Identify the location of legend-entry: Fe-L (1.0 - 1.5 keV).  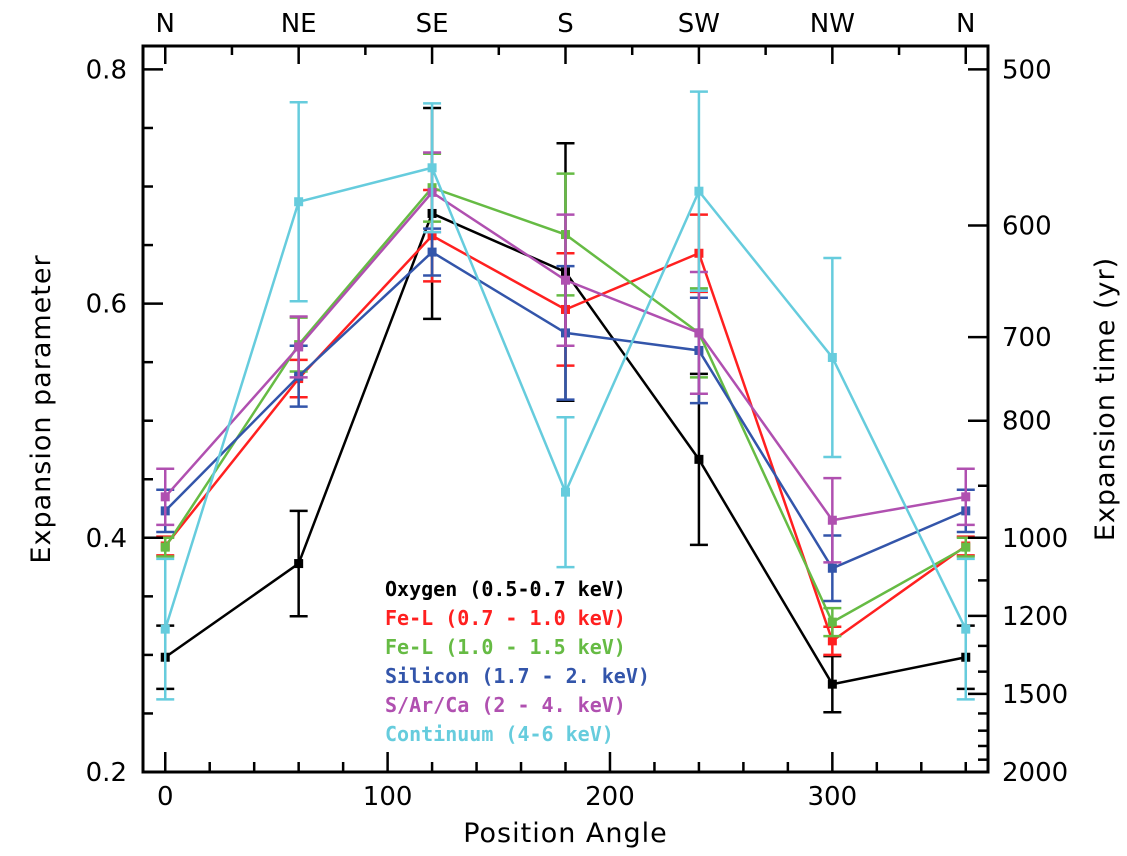
(505, 647).